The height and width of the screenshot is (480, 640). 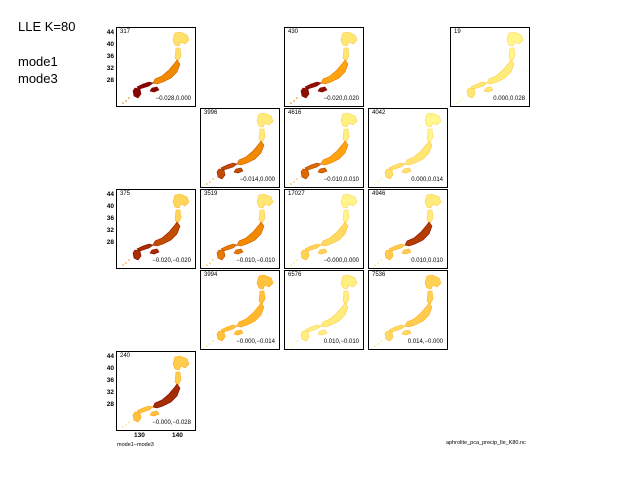 I want to click on map-panel: 317 −0.028,0.000, so click(x=156, y=67).